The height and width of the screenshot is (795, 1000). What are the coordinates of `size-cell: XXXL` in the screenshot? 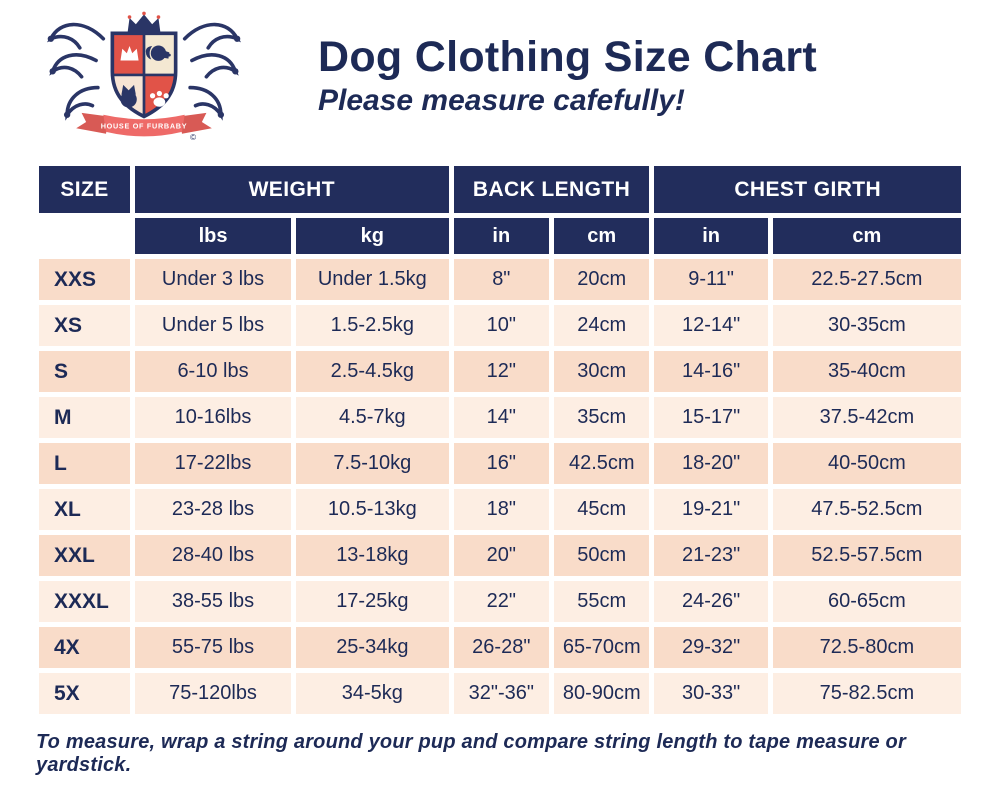 It's located at (84, 601).